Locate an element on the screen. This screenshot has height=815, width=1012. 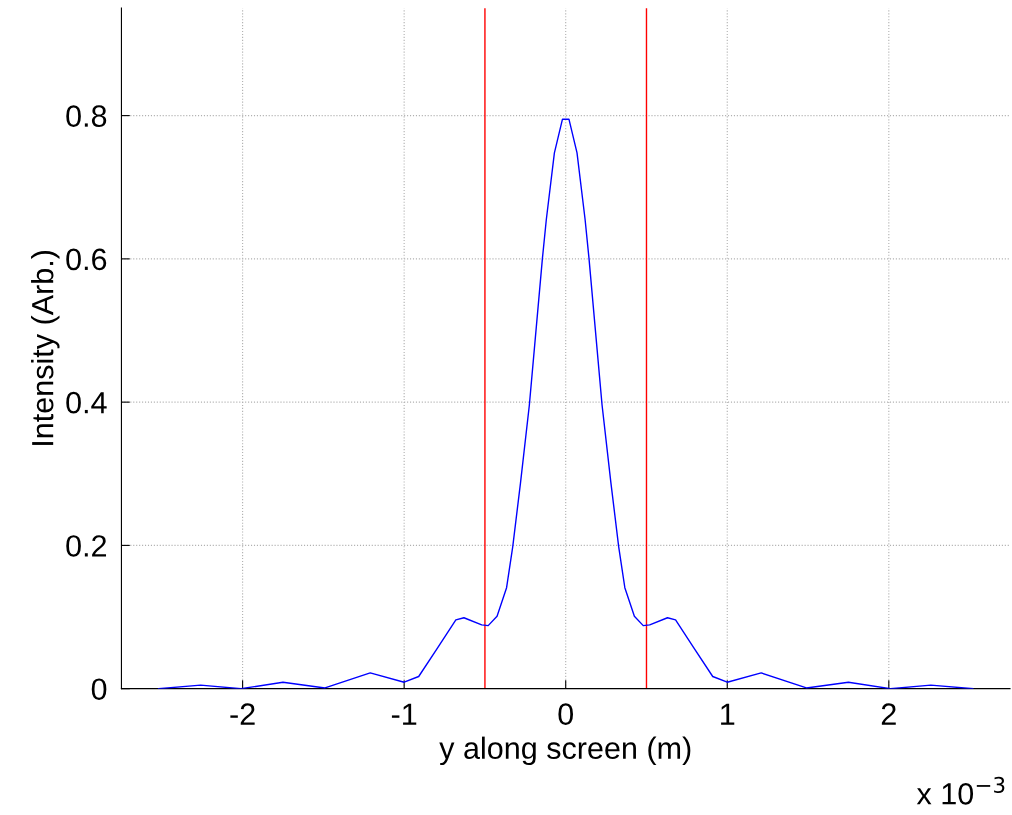
y-tick-label: 0 is located at coordinates (99, 689).